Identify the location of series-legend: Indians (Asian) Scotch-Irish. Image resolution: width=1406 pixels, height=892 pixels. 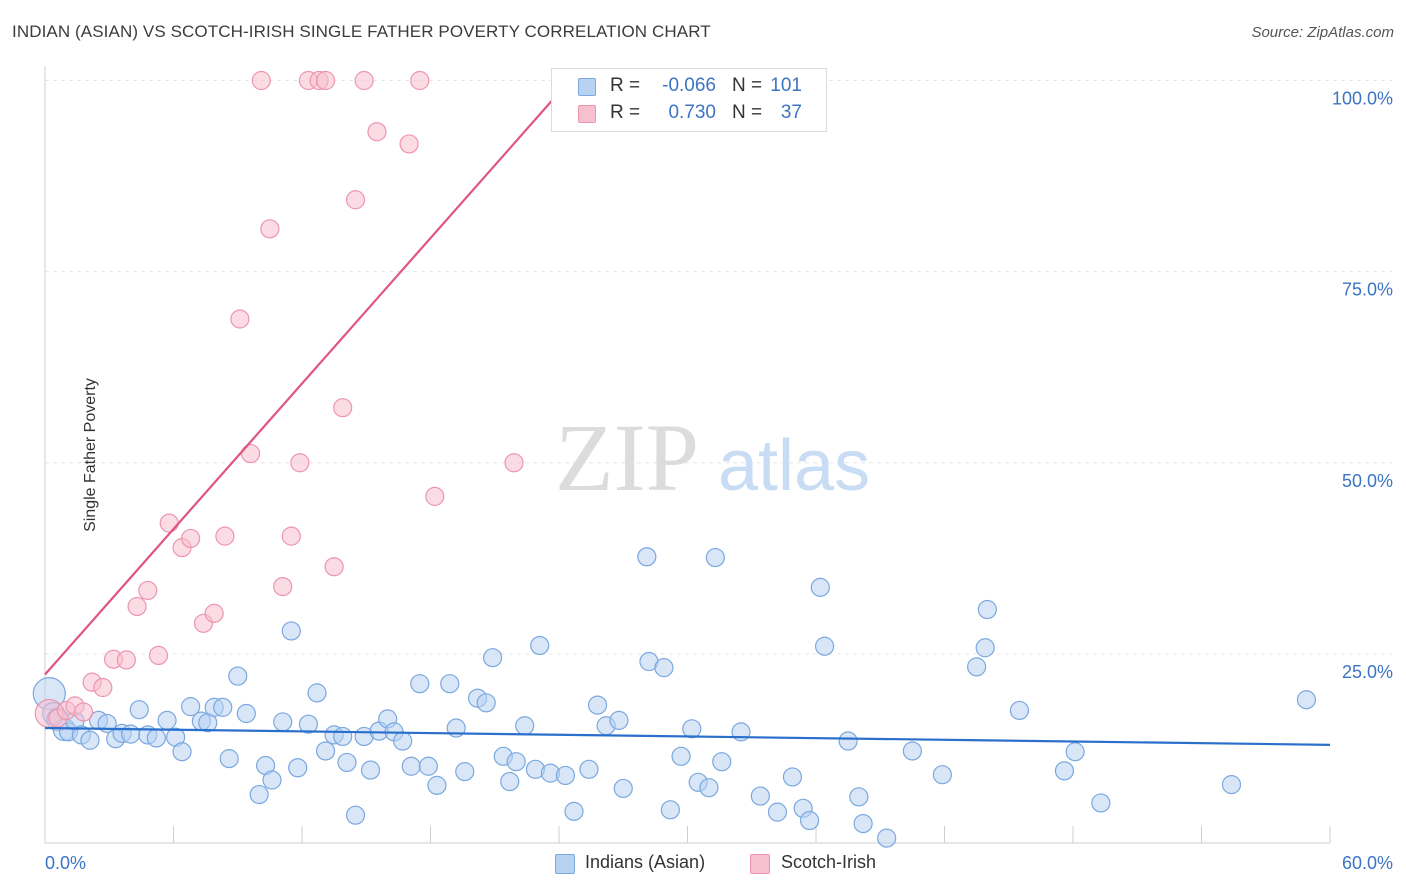
(703, 865).